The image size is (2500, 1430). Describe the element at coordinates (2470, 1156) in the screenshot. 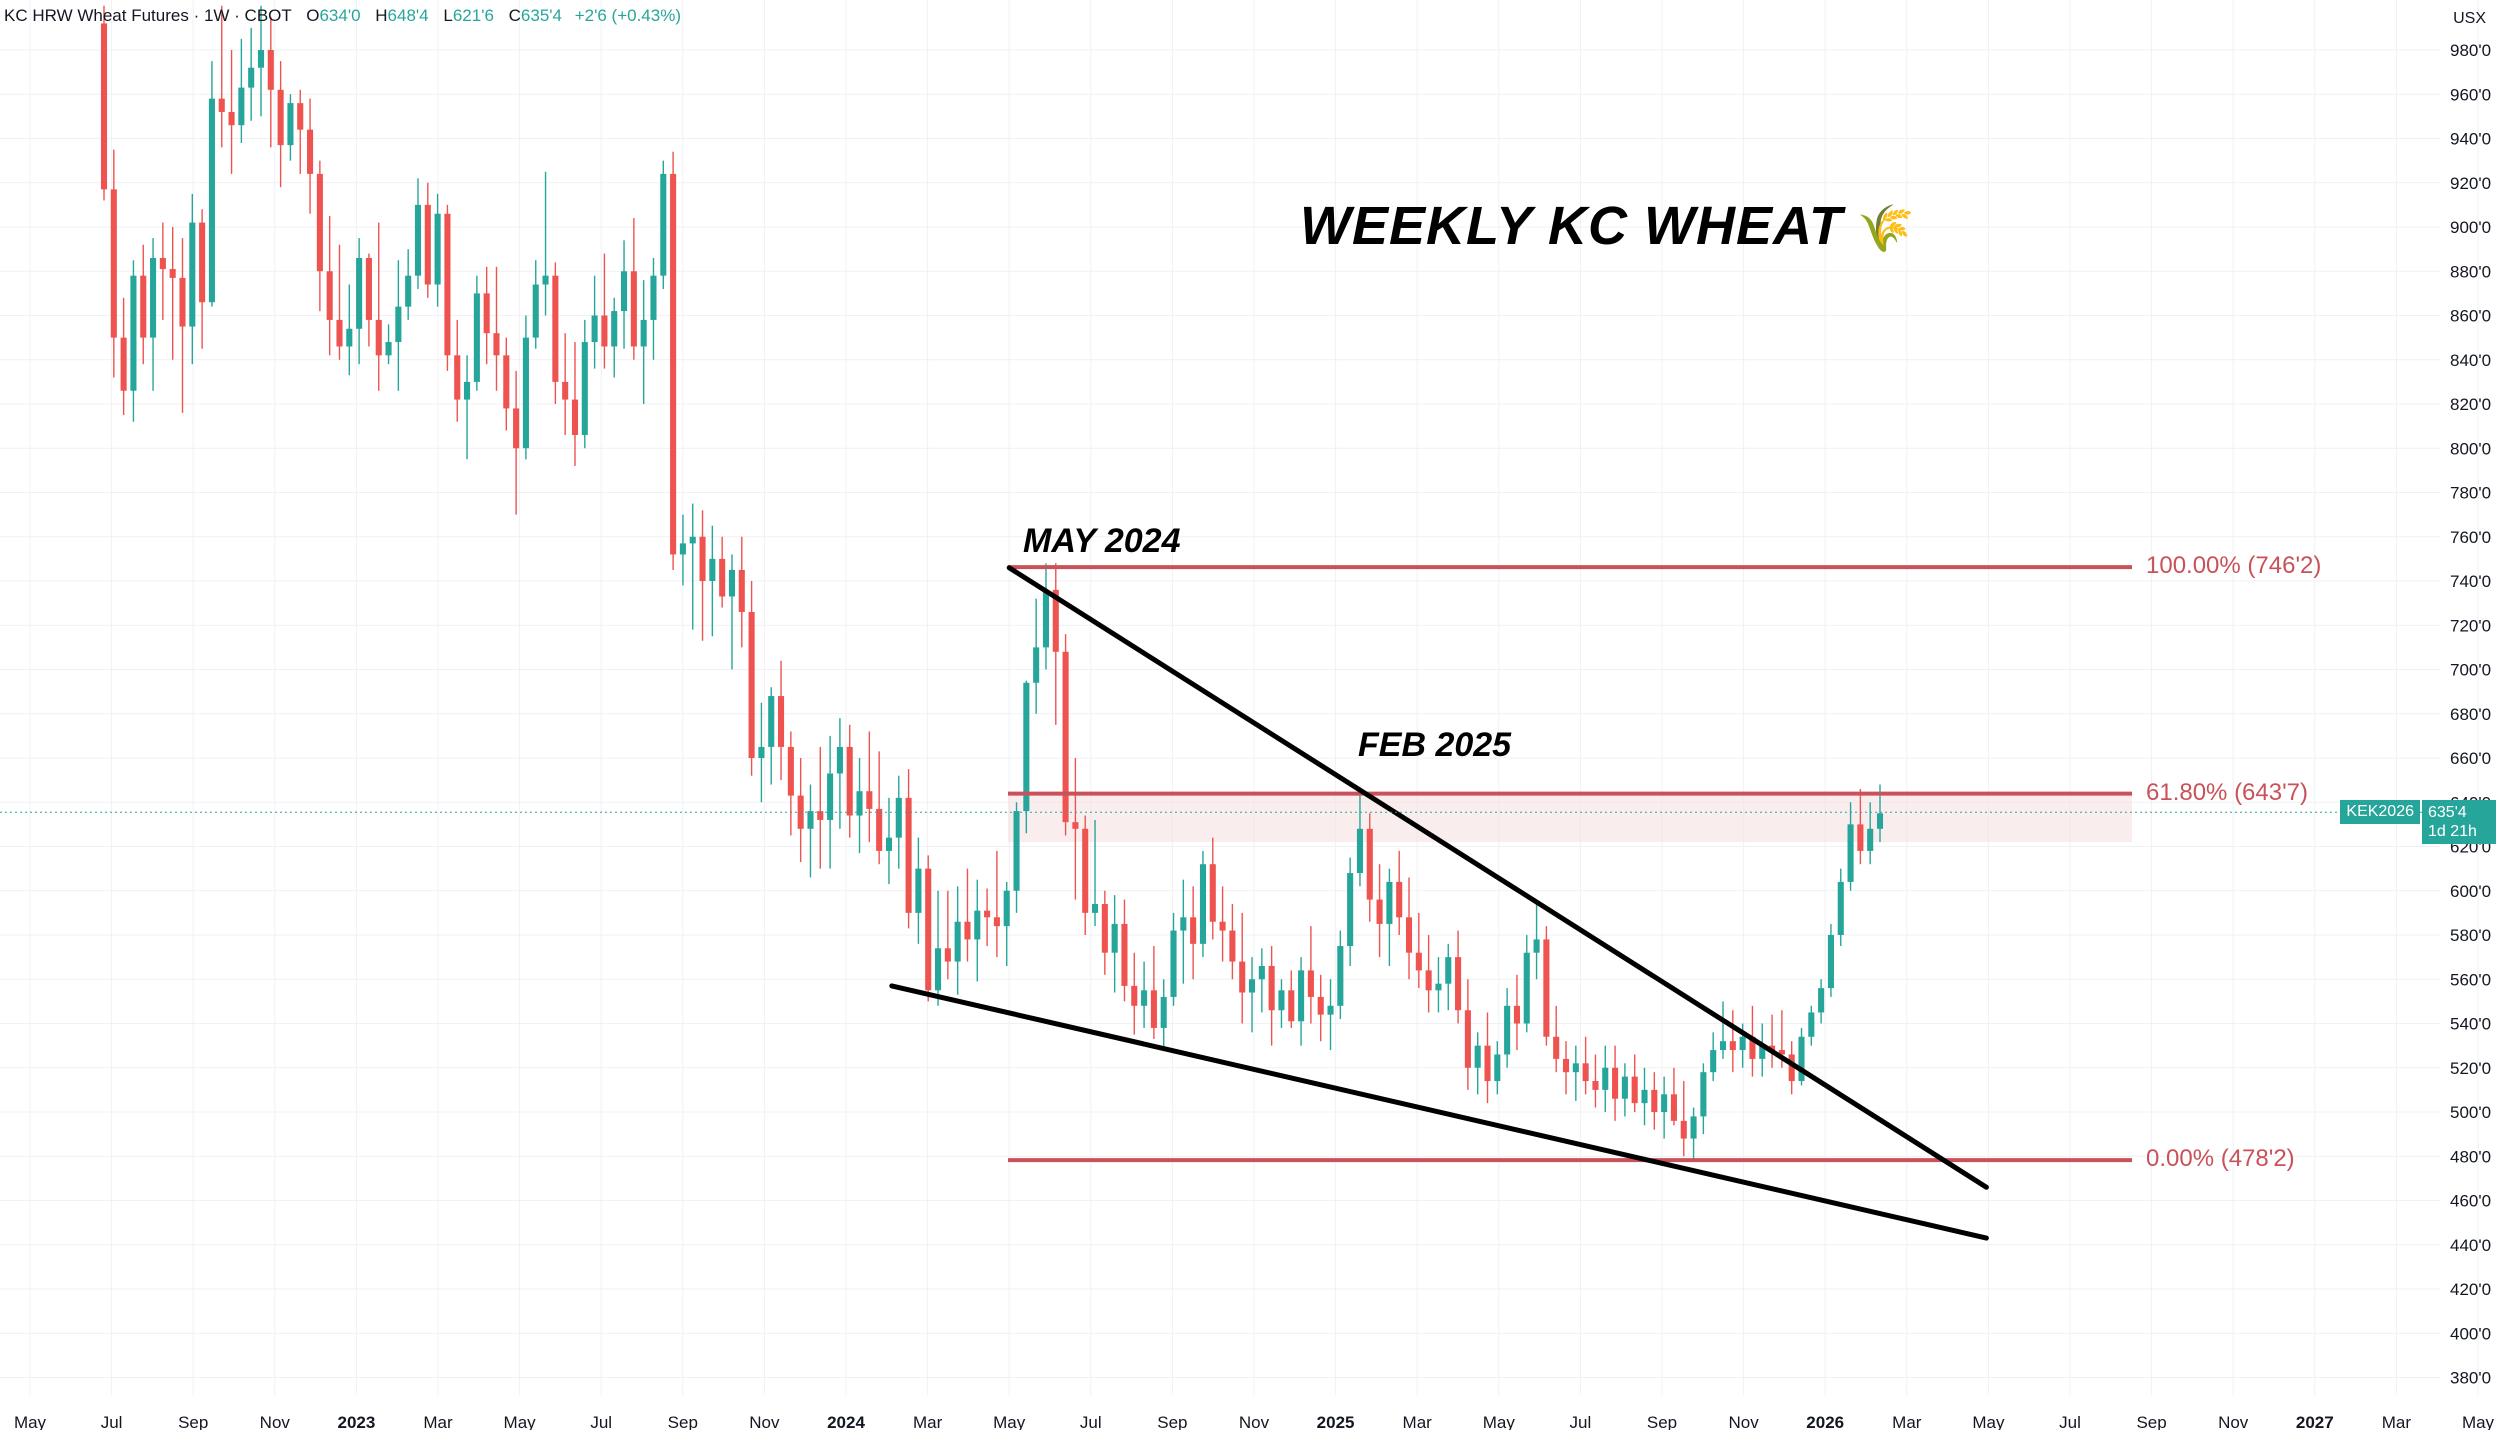

I see `y-tick-label: 480'0` at that location.